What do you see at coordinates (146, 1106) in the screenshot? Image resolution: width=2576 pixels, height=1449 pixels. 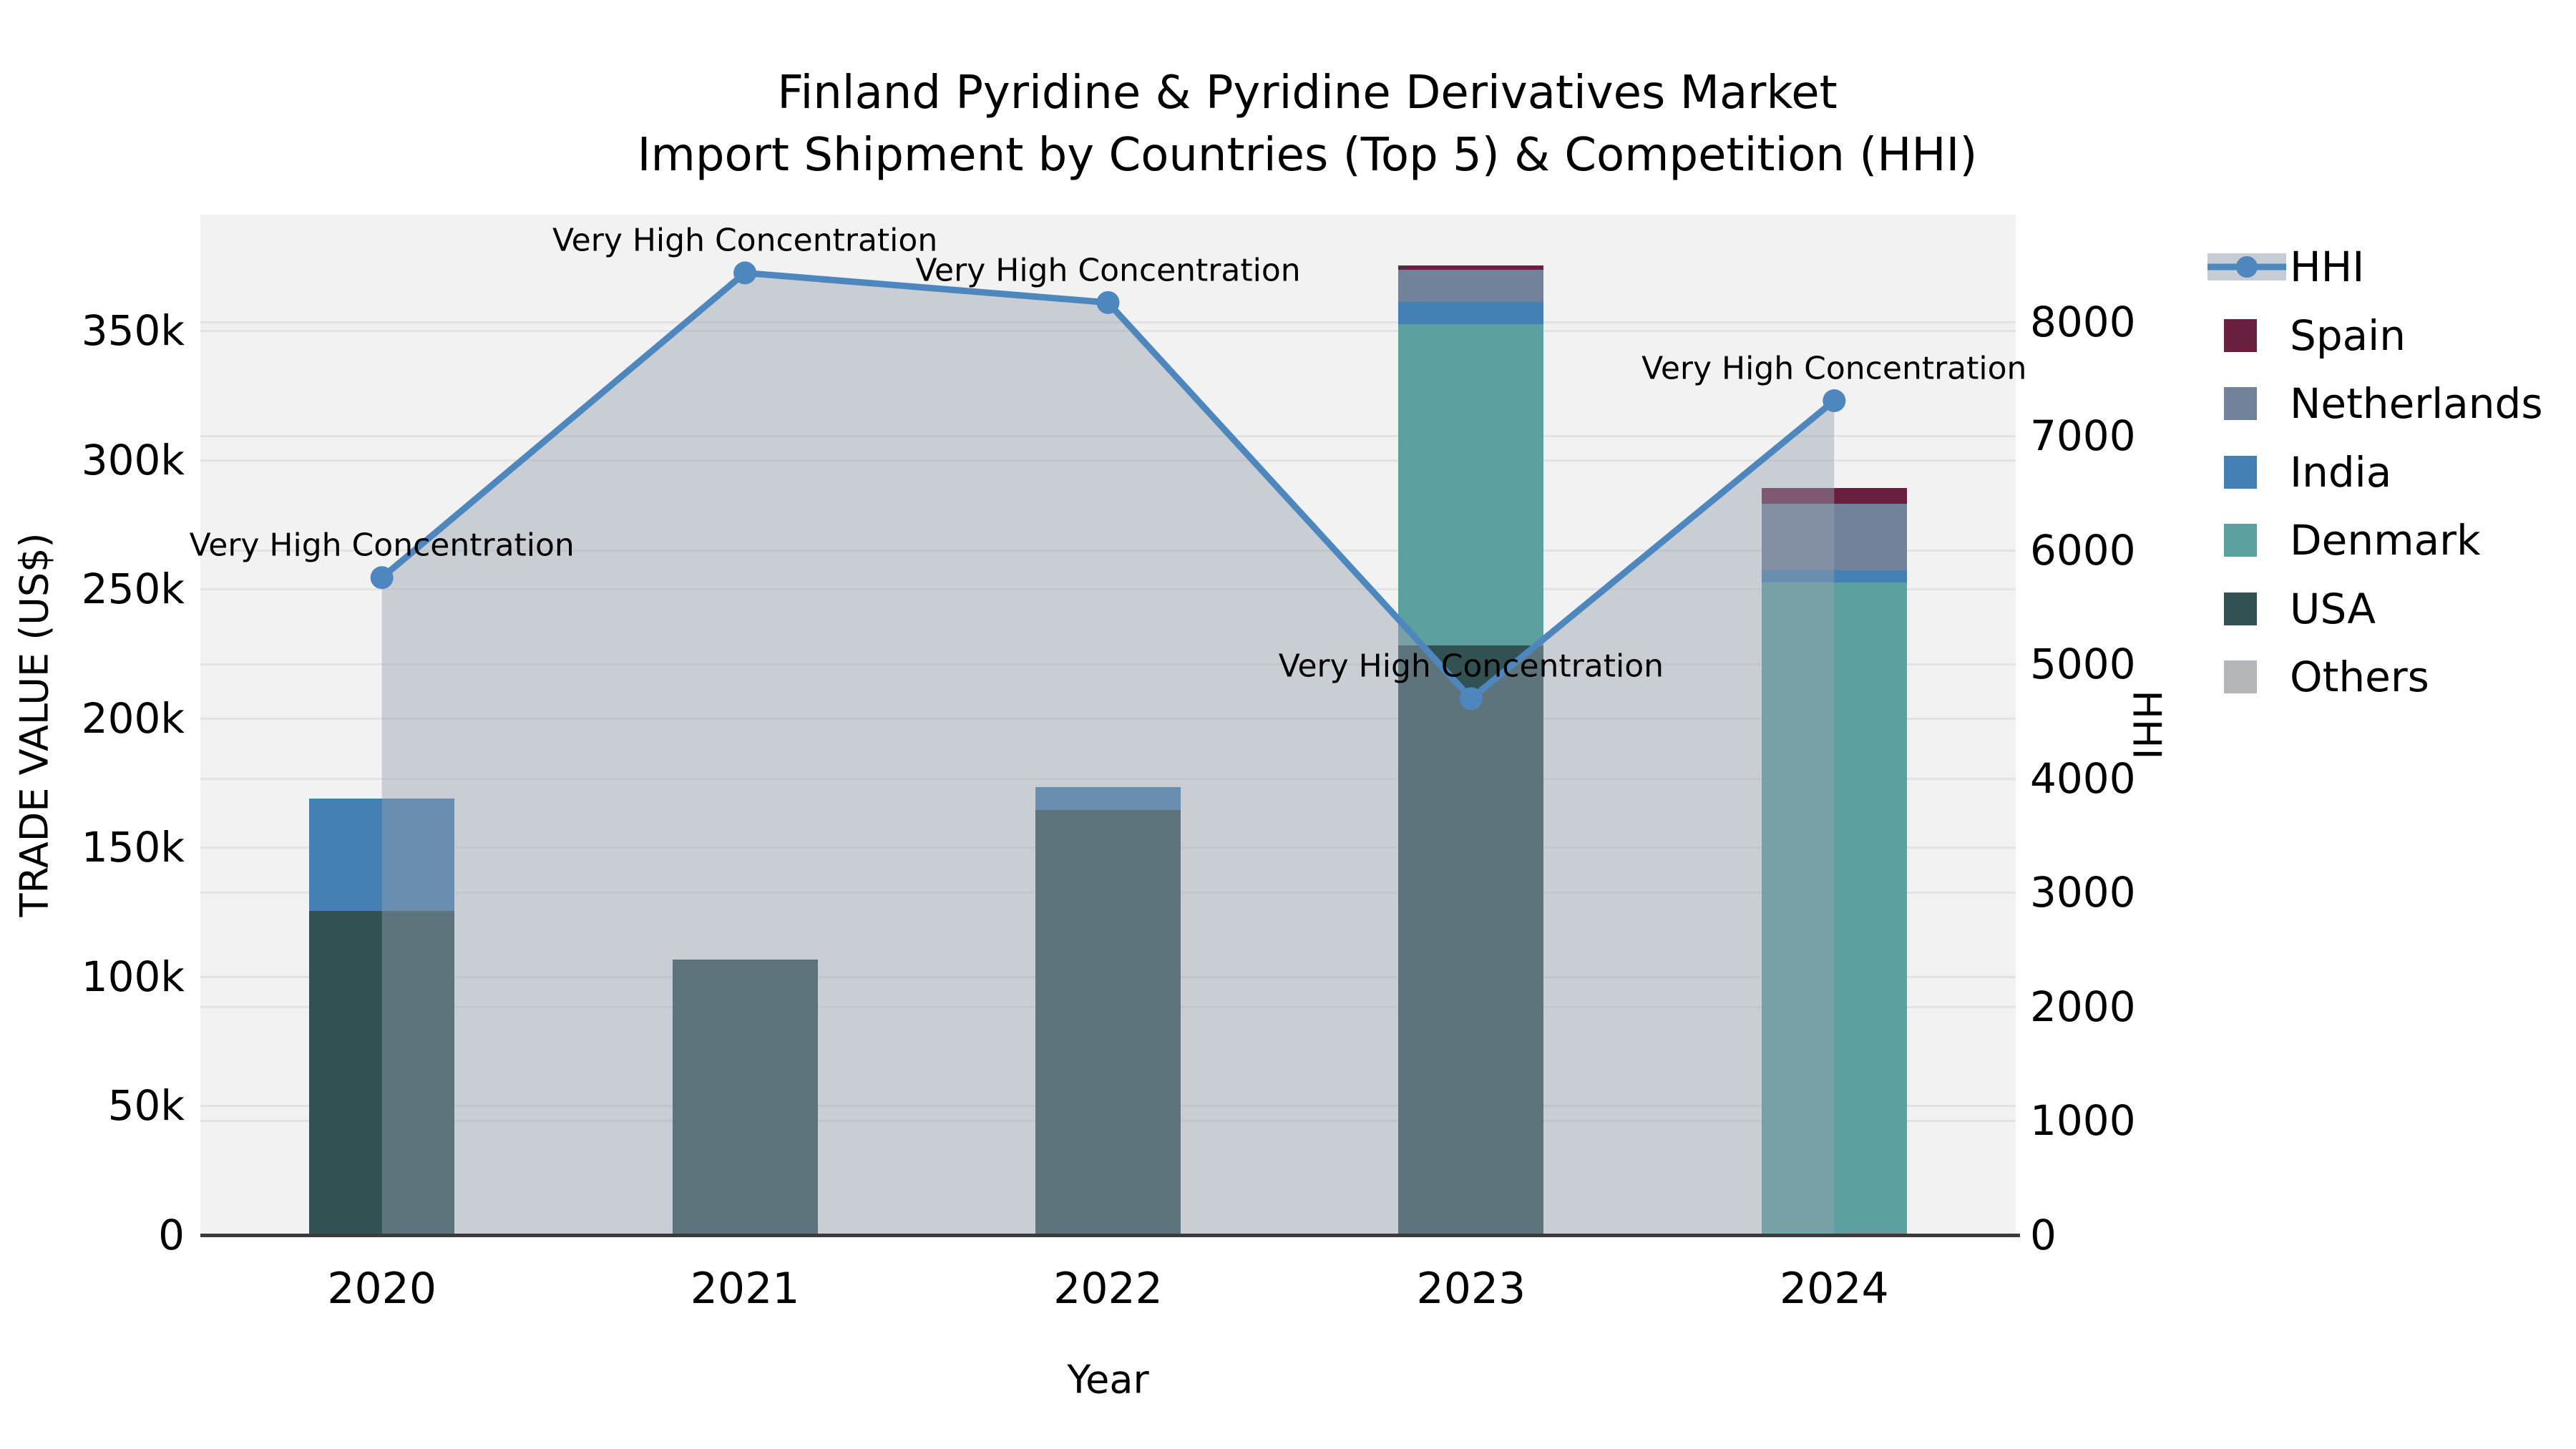 I see `y-left-tick-50k: 50k` at bounding box center [146, 1106].